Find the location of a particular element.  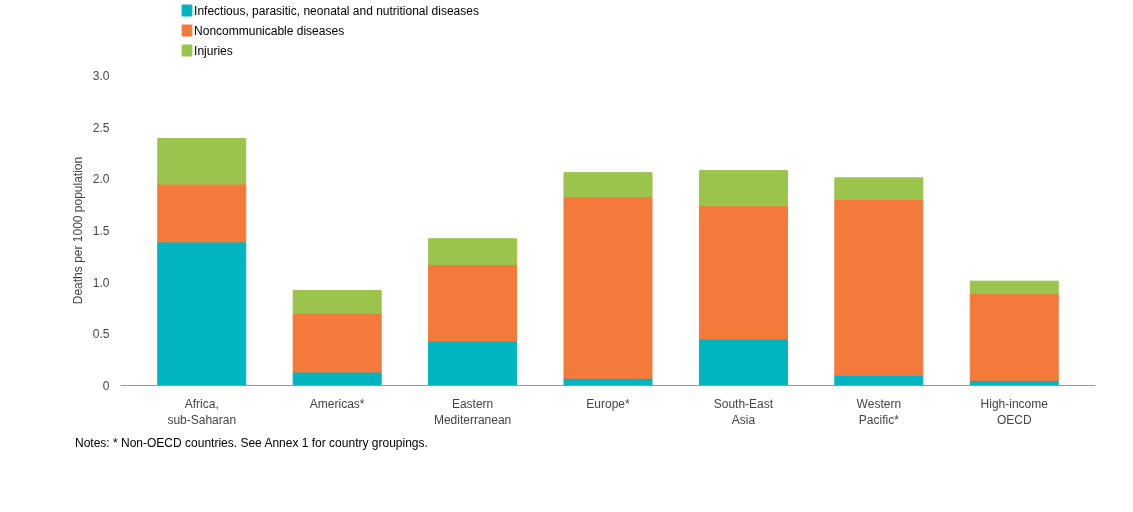

x-tick-label: High-income OECD is located at coordinates (1014, 412).